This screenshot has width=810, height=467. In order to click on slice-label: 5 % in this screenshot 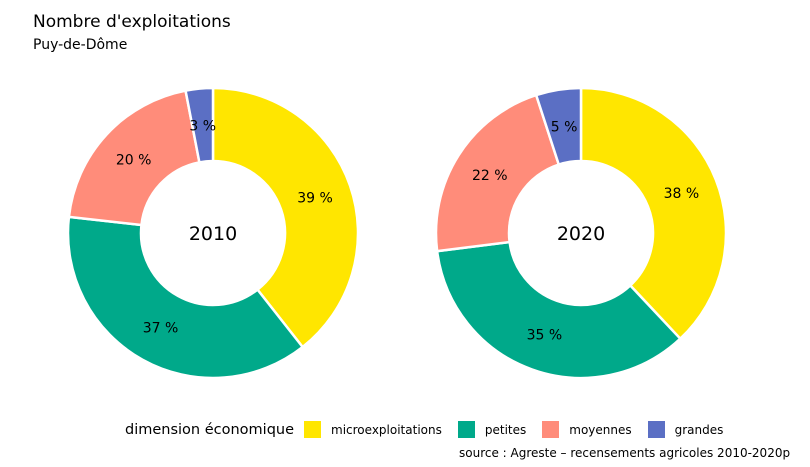, I will do `click(564, 127)`.